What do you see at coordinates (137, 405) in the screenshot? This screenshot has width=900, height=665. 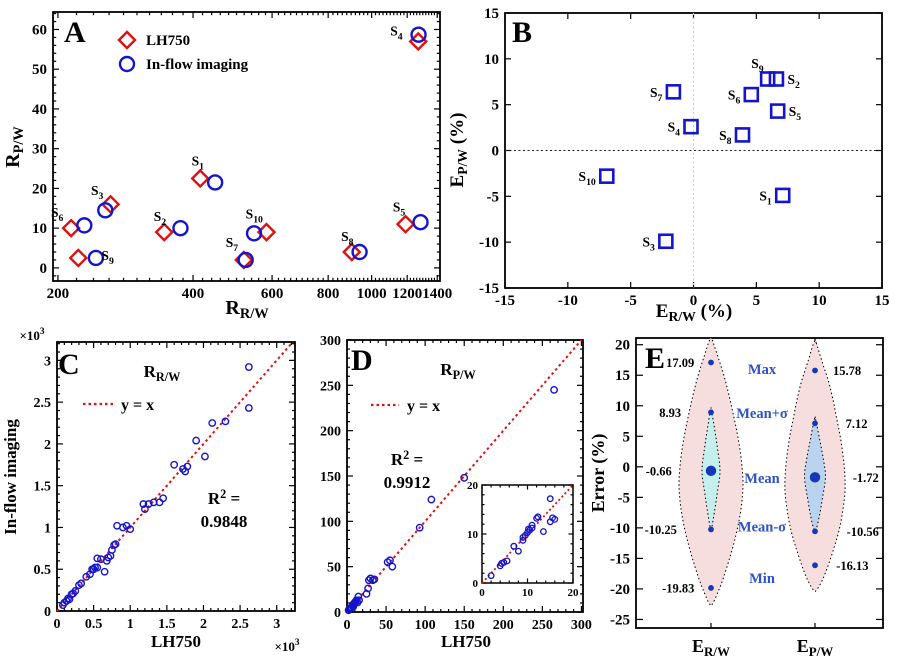 I see `identity-line-label: y = x` at bounding box center [137, 405].